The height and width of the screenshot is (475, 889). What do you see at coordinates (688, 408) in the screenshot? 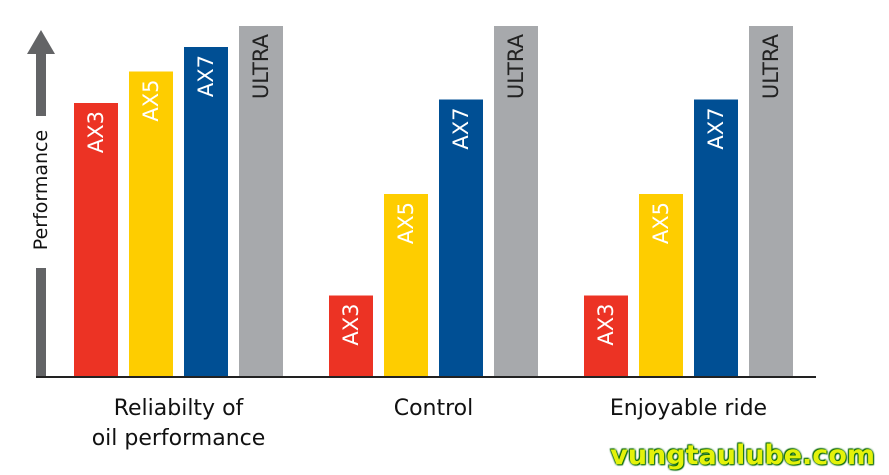
I see `category-label: Enjoyable ride` at bounding box center [688, 408].